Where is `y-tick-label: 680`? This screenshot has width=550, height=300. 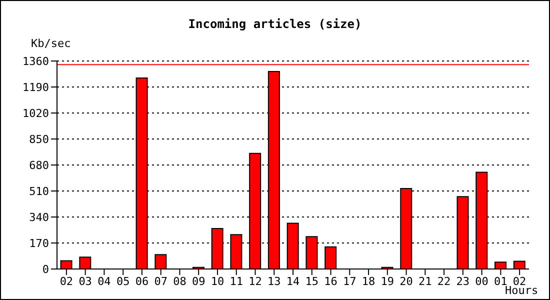
y-tick-label: 680 is located at coordinates (39, 165).